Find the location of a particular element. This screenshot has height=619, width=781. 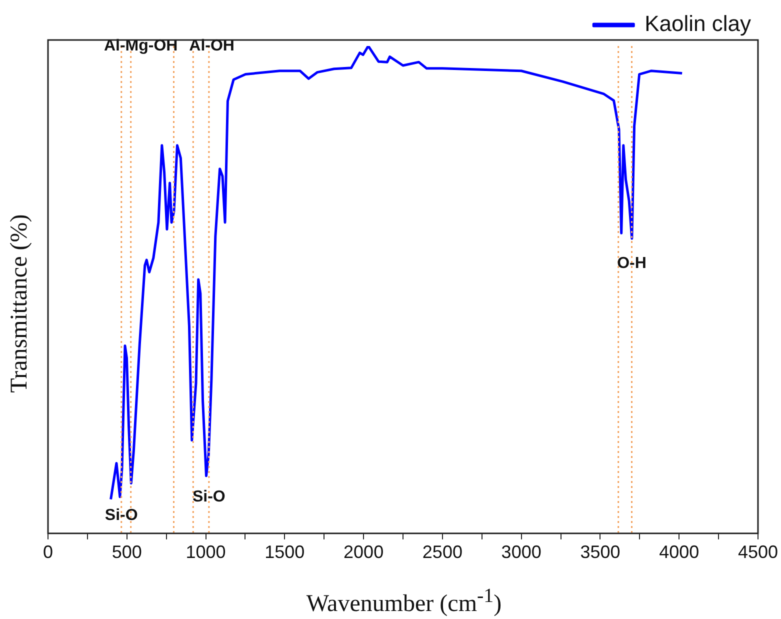

x-tick-label: 4500 is located at coordinates (758, 552).